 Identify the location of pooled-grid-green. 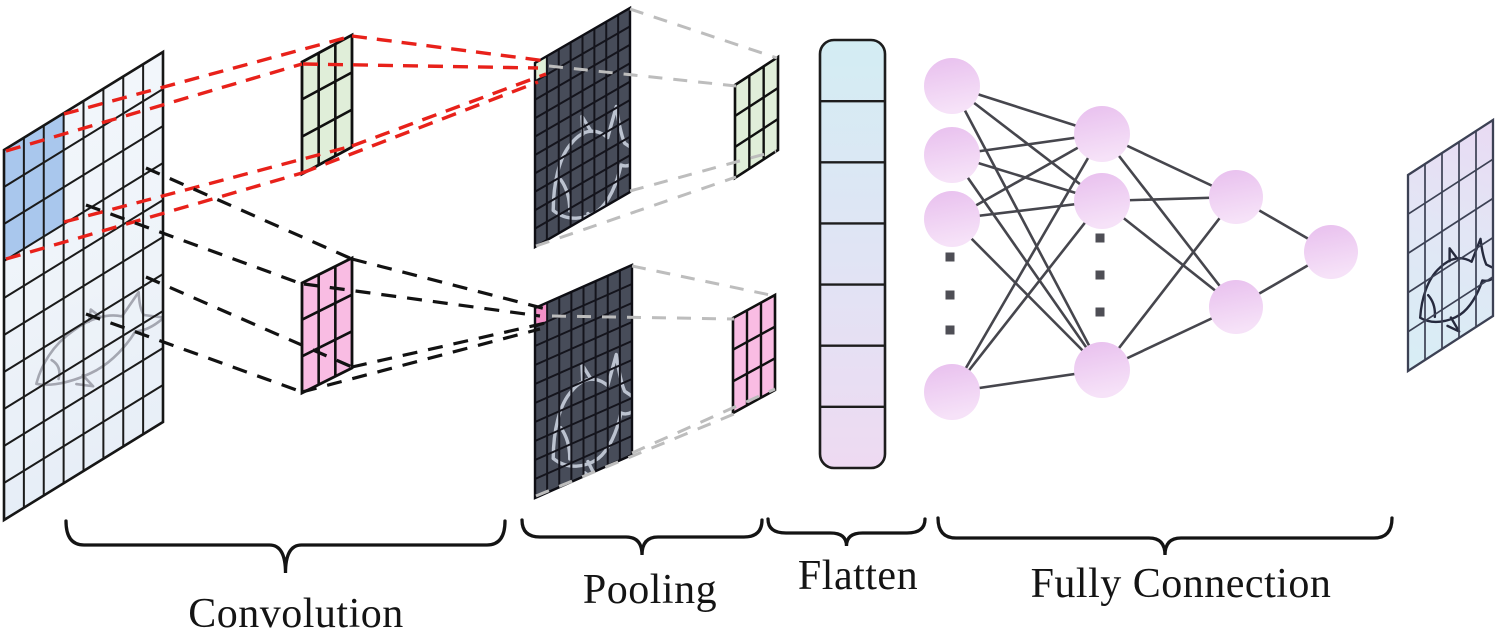
(756, 117).